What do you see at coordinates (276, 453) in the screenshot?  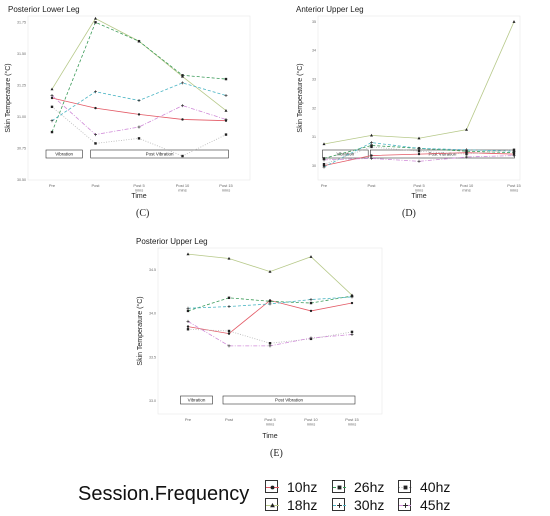 I see `panel-letter-e: (E)` at bounding box center [276, 453].